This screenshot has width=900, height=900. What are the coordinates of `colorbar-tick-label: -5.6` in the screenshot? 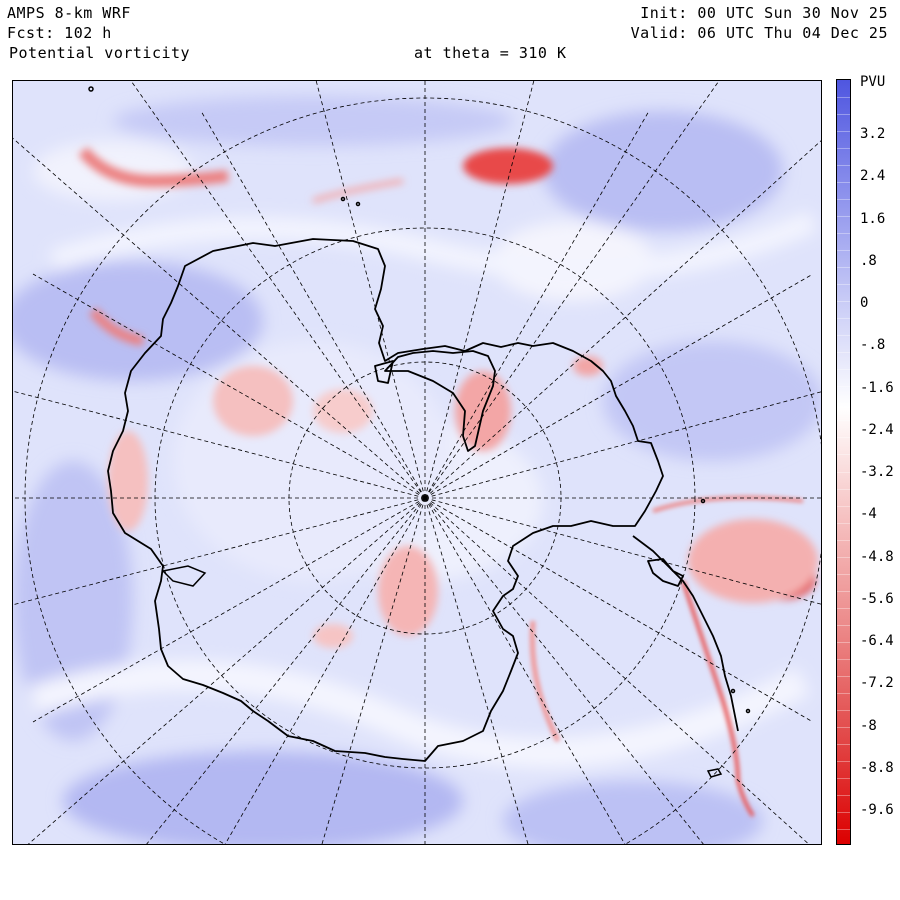 It's located at (877, 598).